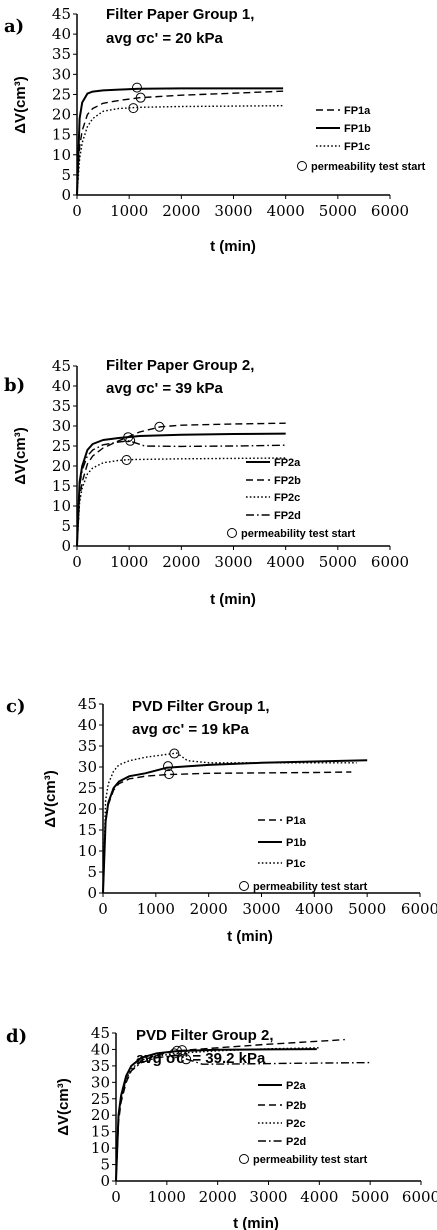 This screenshot has width=437, height=1230. What do you see at coordinates (296, 1124) in the screenshot?
I see `legend-label: P2c` at bounding box center [296, 1124].